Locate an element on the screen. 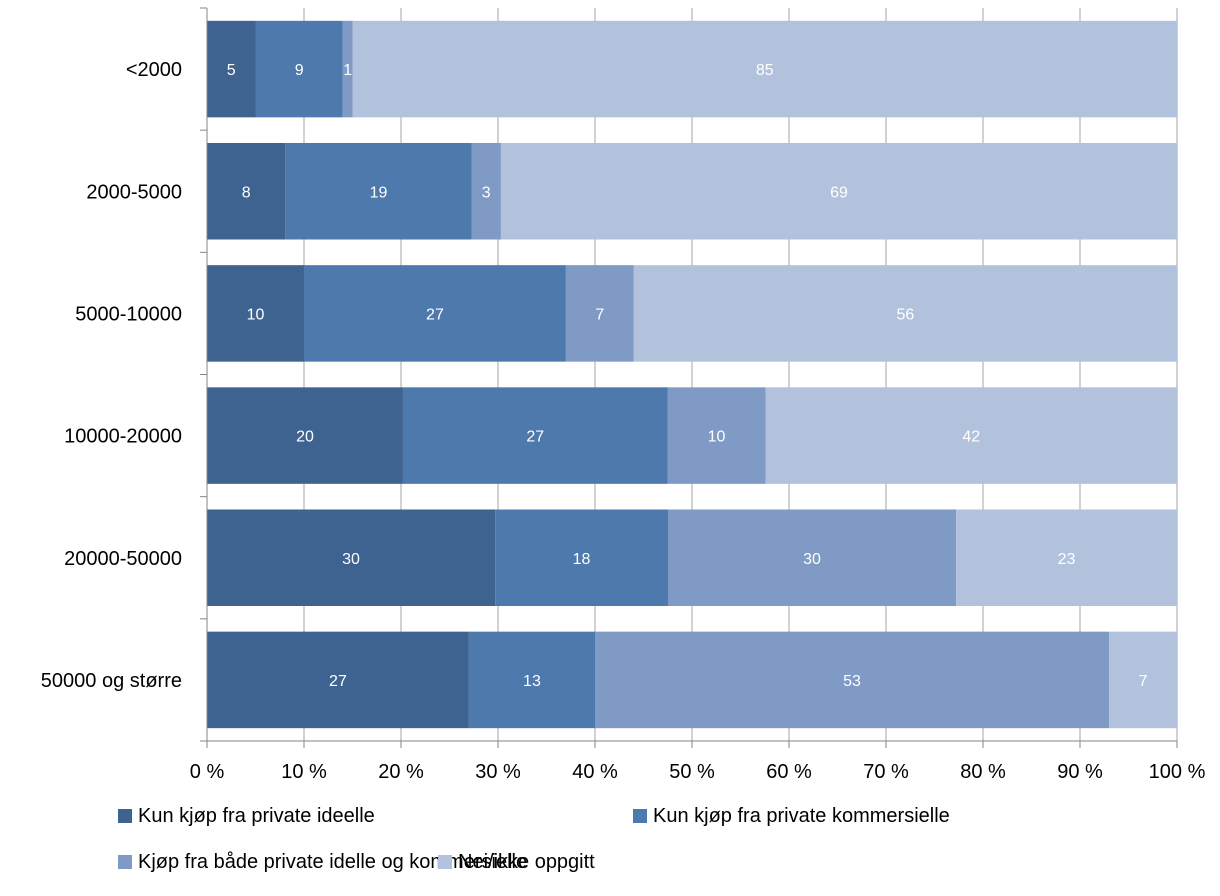 The image size is (1220, 896). data-label: 20 is located at coordinates (305, 437).